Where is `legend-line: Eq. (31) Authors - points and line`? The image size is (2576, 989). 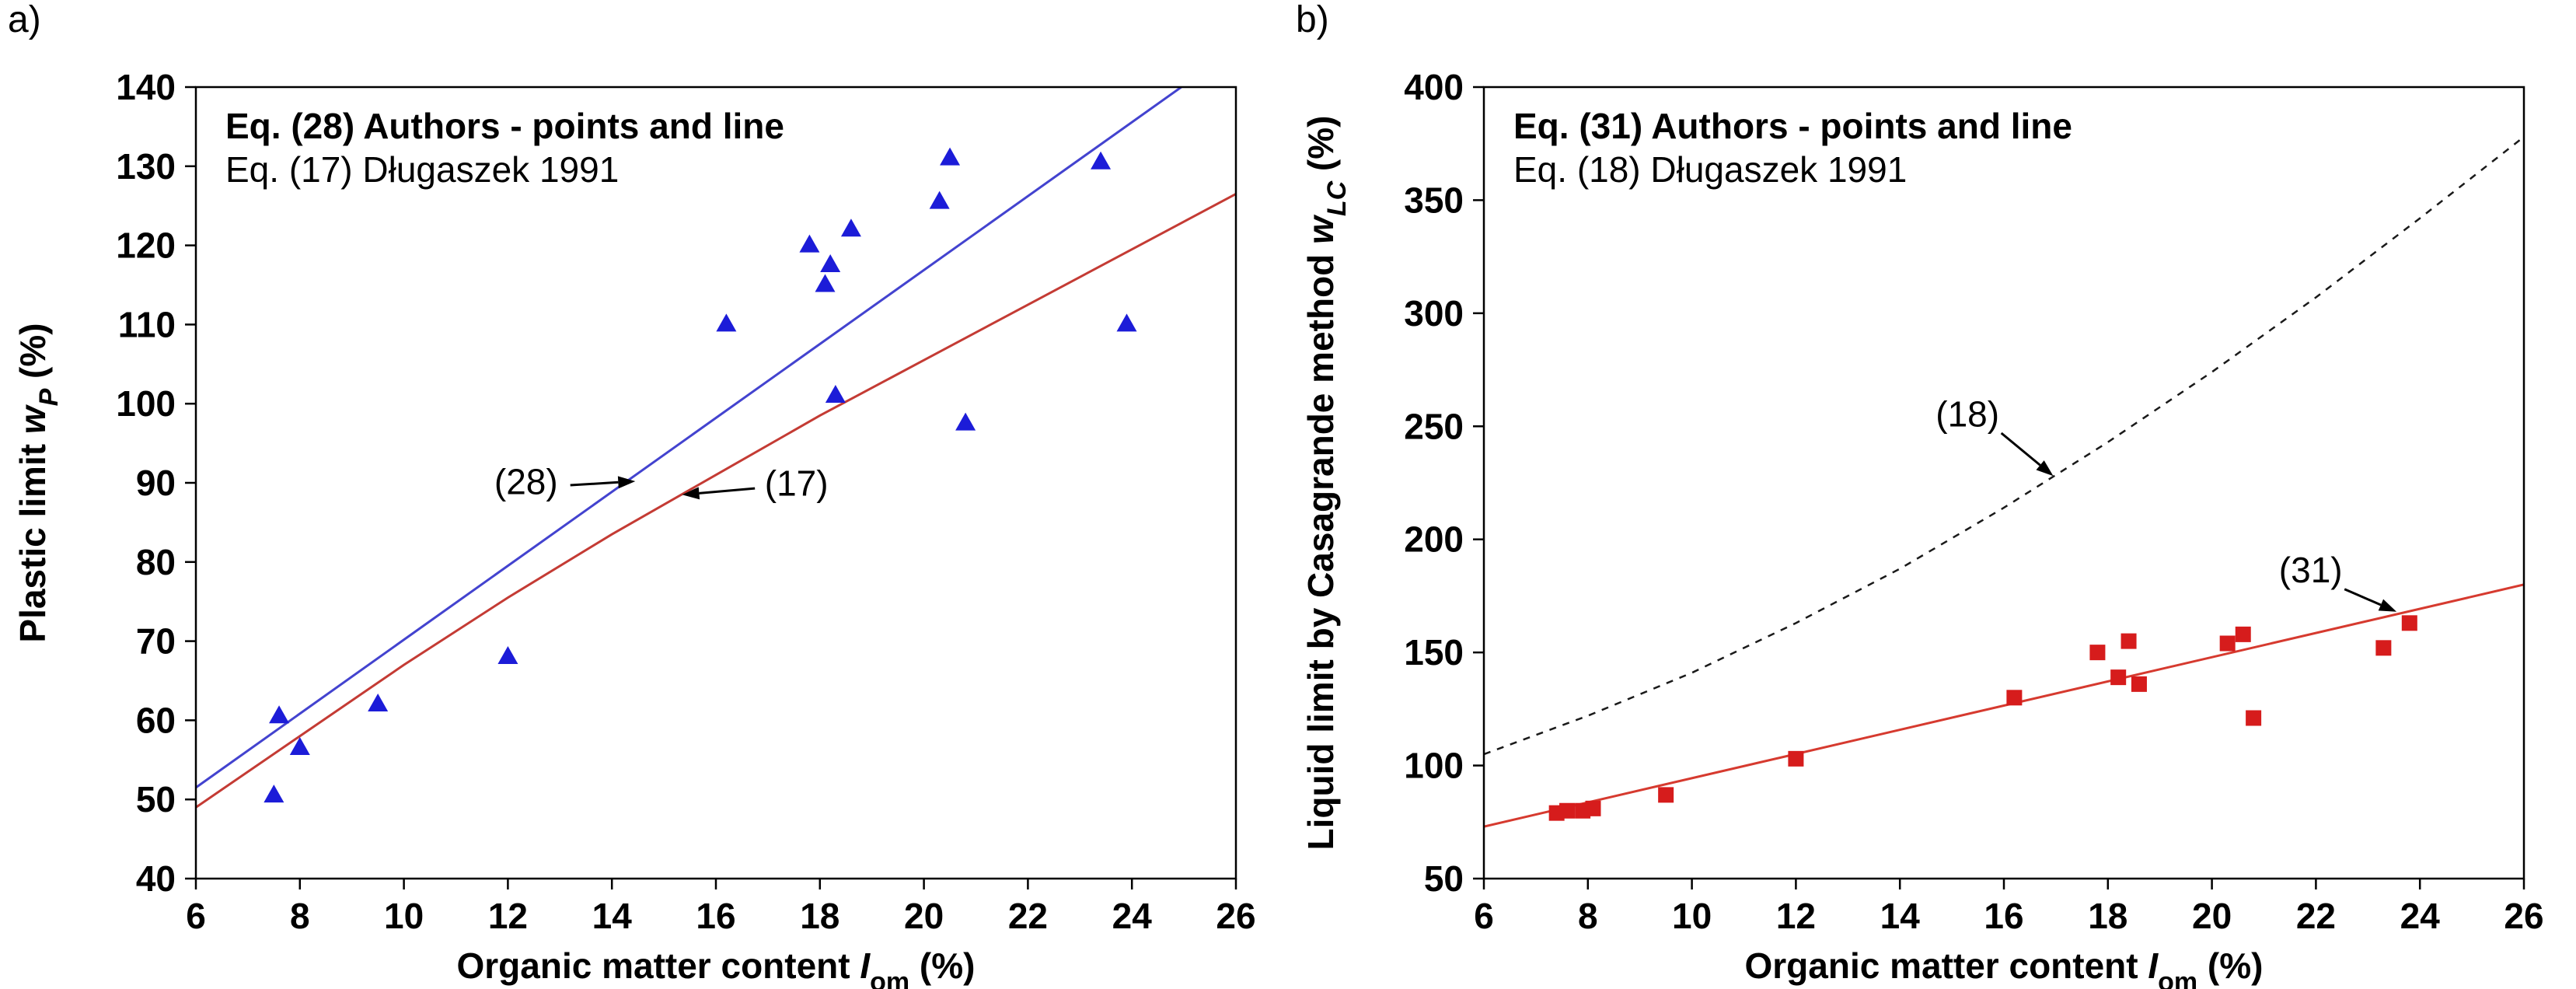
legend-line: Eq. (31) Authors - points and line is located at coordinates (1793, 126).